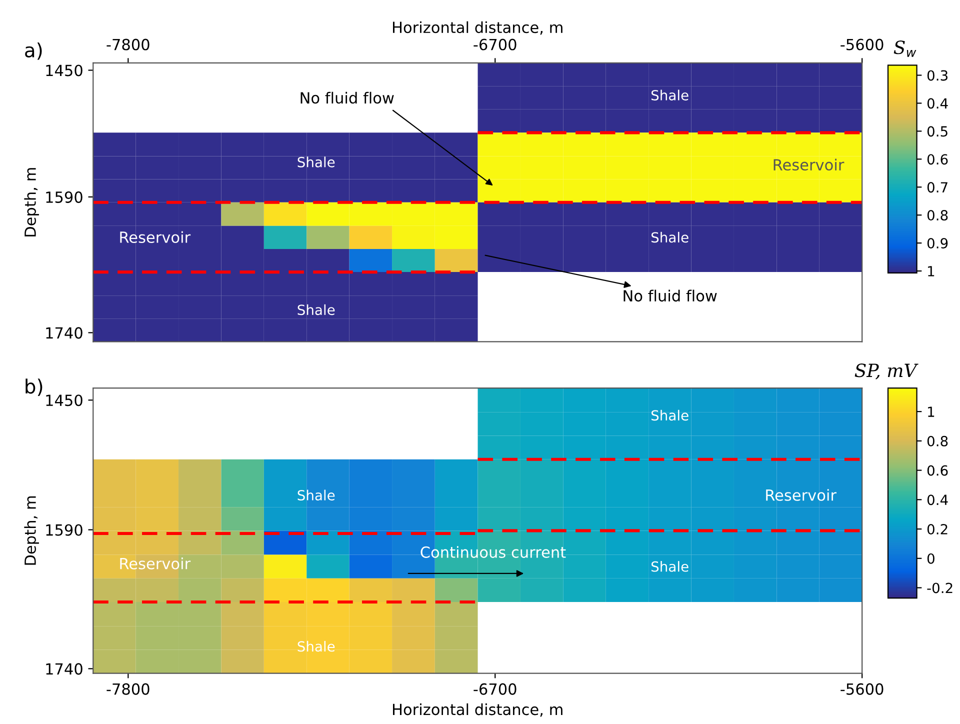 The height and width of the screenshot is (724, 960). I want to click on color-bar-label: 0.7, so click(937, 187).